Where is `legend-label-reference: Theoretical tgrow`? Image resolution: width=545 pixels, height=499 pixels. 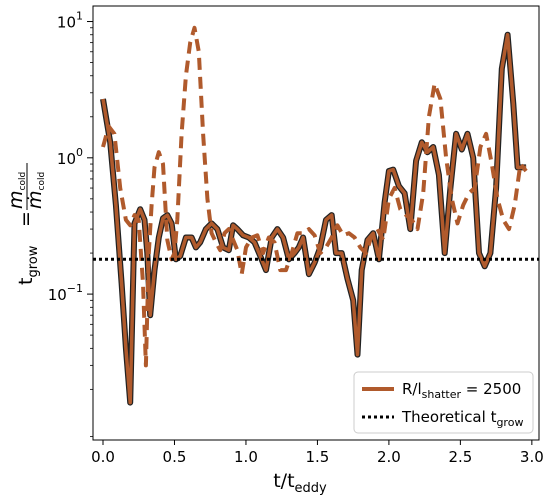
legend-label-reference: Theoretical tgrow is located at coordinates (462, 418).